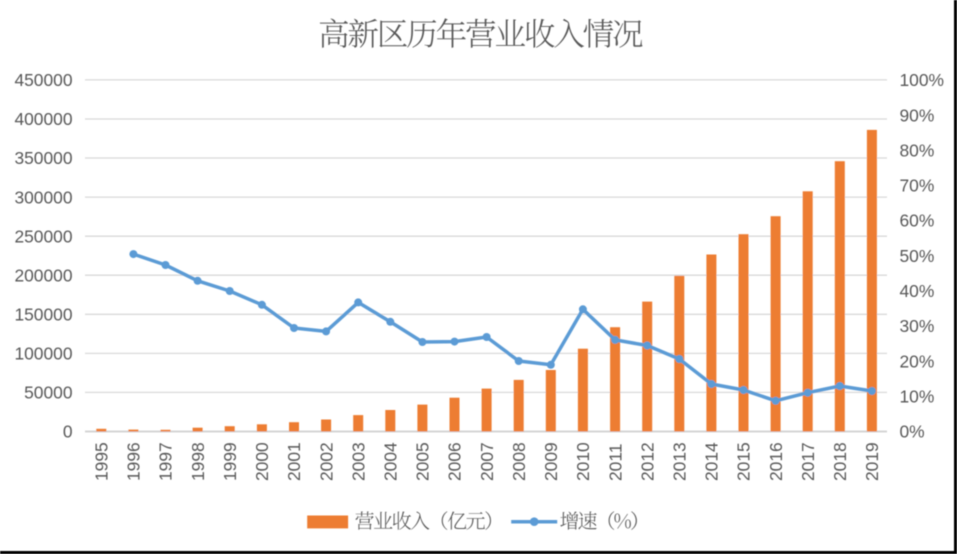 Image resolution: width=957 pixels, height=559 pixels. I want to click on svg-text: 350000, so click(43, 158).